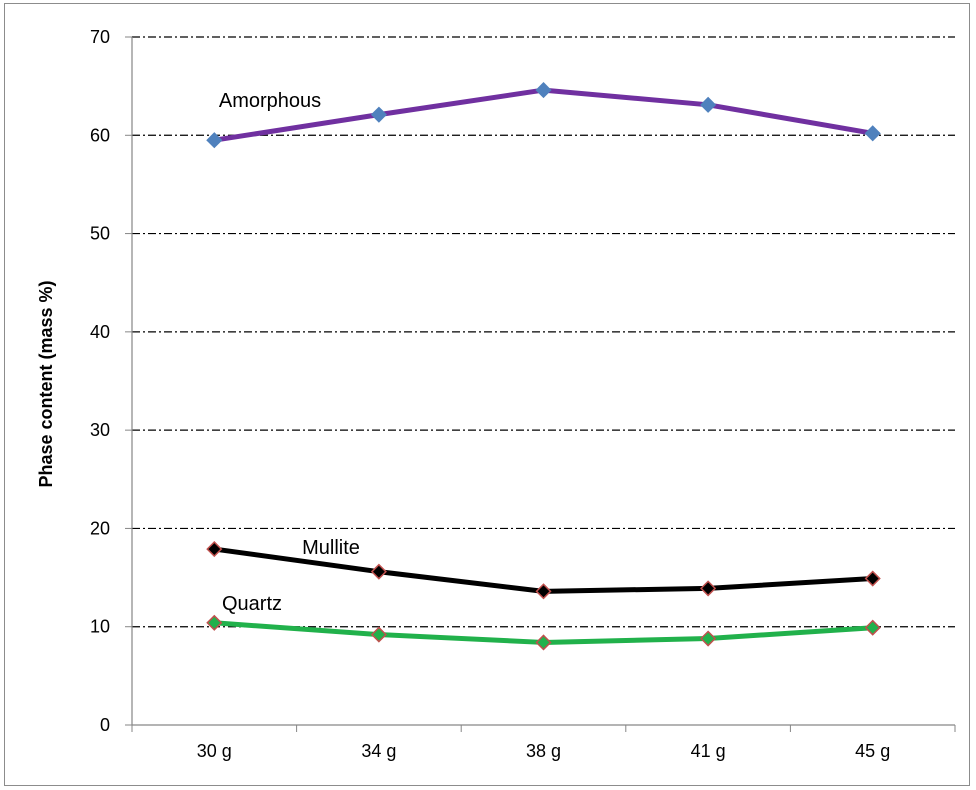 This screenshot has height=790, width=976. I want to click on y-tick-label: 10, so click(100, 627).